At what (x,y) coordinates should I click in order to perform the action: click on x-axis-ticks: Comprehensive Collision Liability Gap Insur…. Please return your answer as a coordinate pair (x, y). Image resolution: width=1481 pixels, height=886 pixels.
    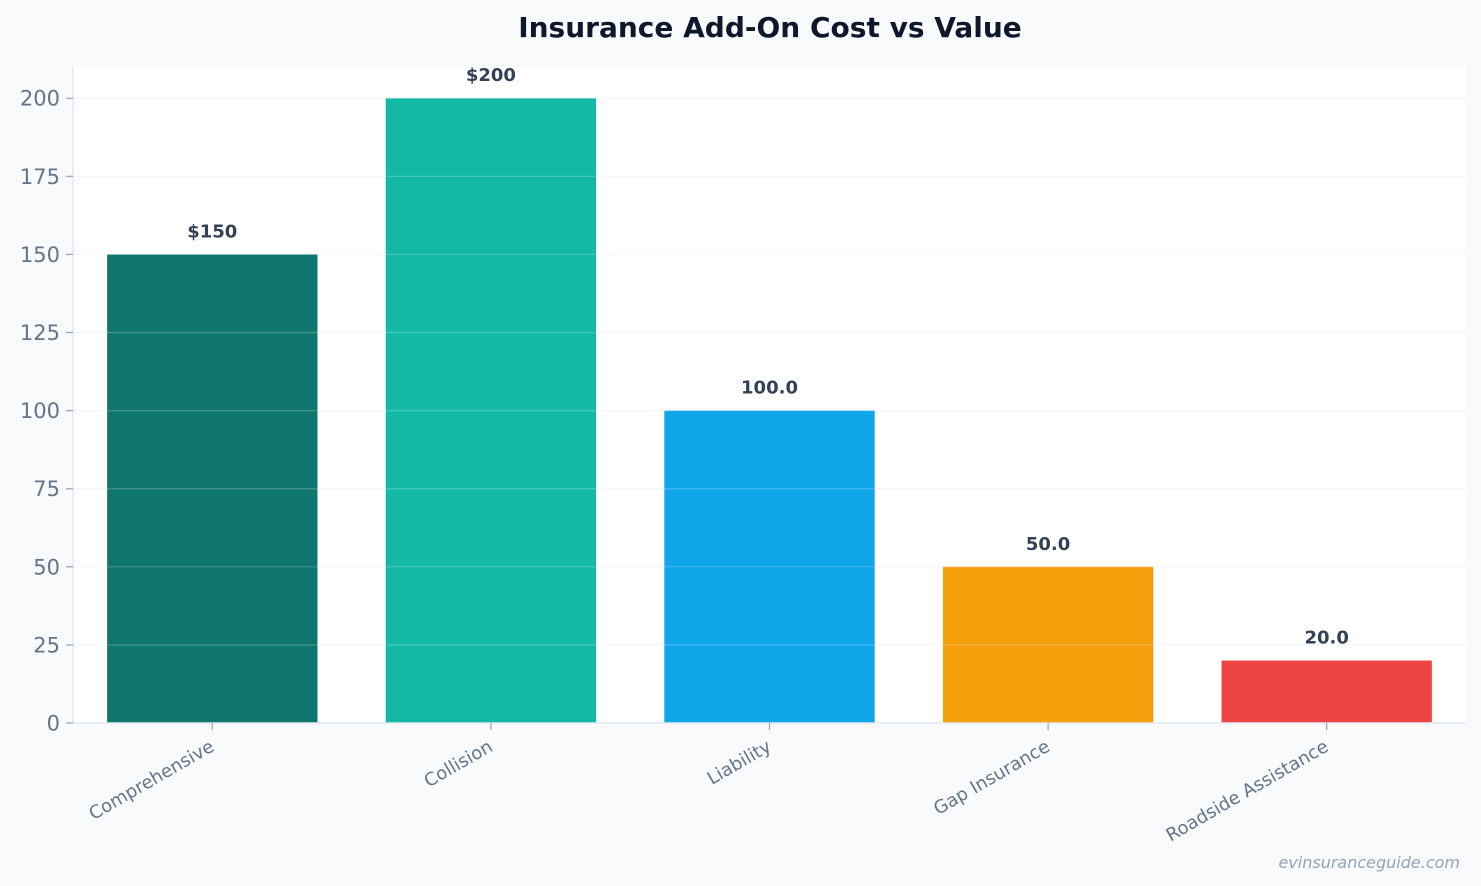
    Looking at the image, I should click on (709, 784).